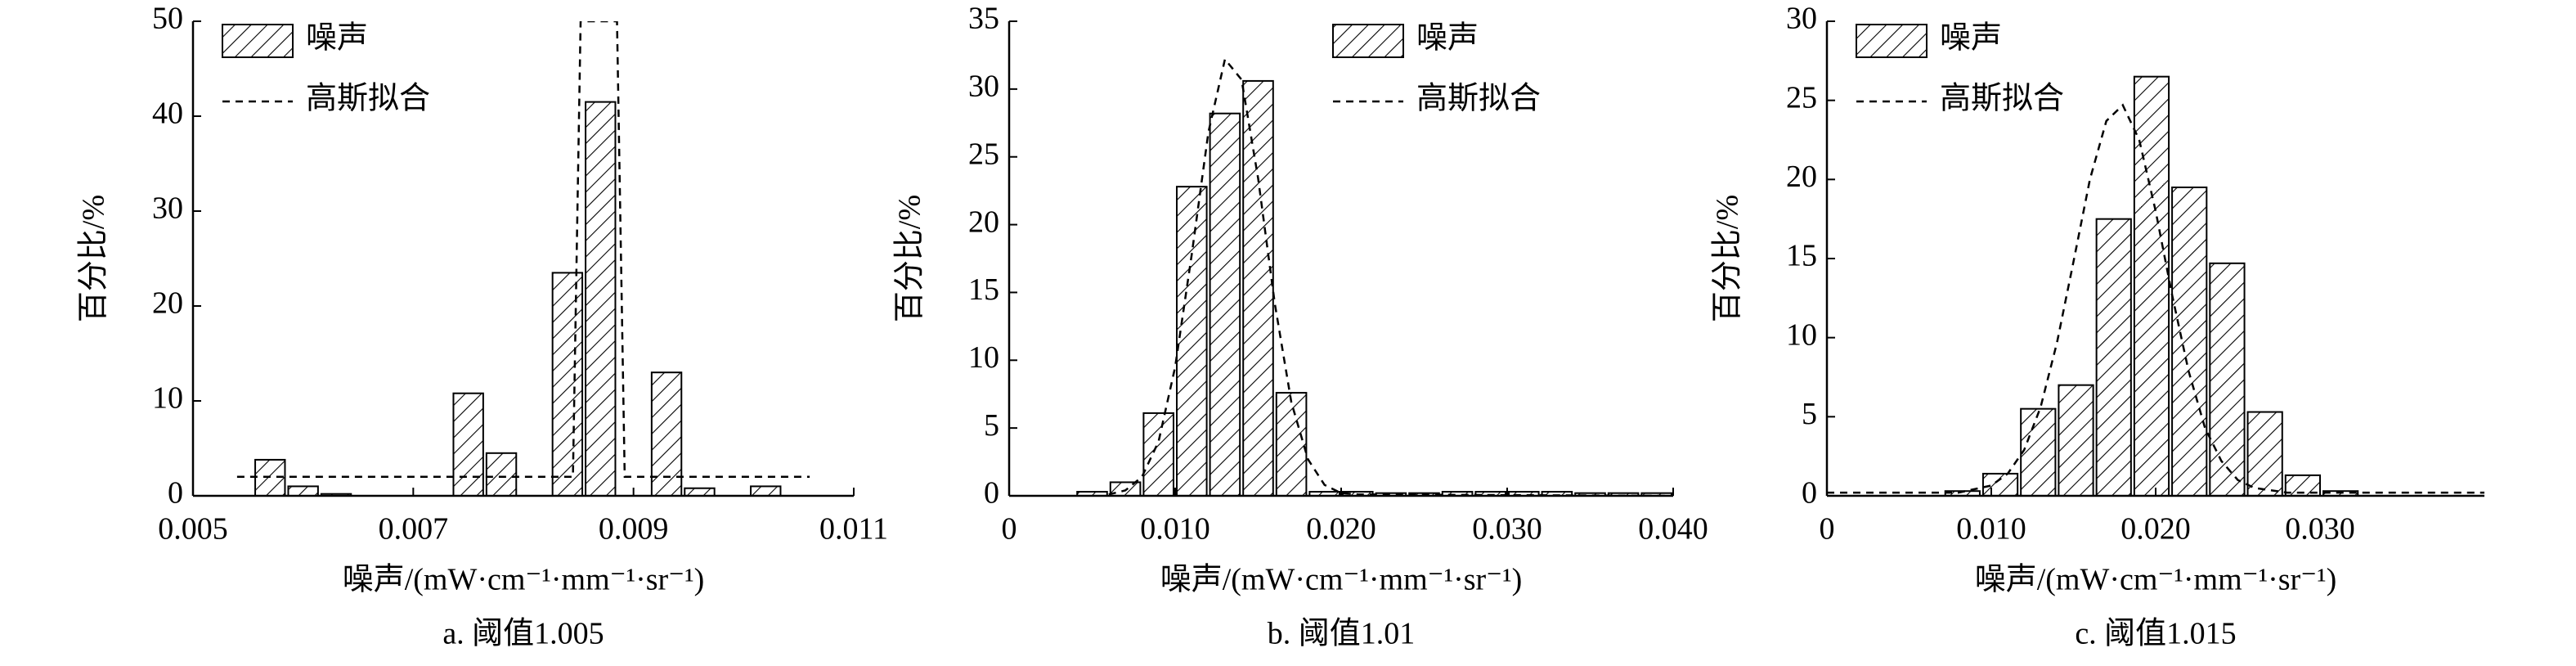 This screenshot has height=666, width=2576. I want to click on x-tick-label: 0.007, so click(414, 530).